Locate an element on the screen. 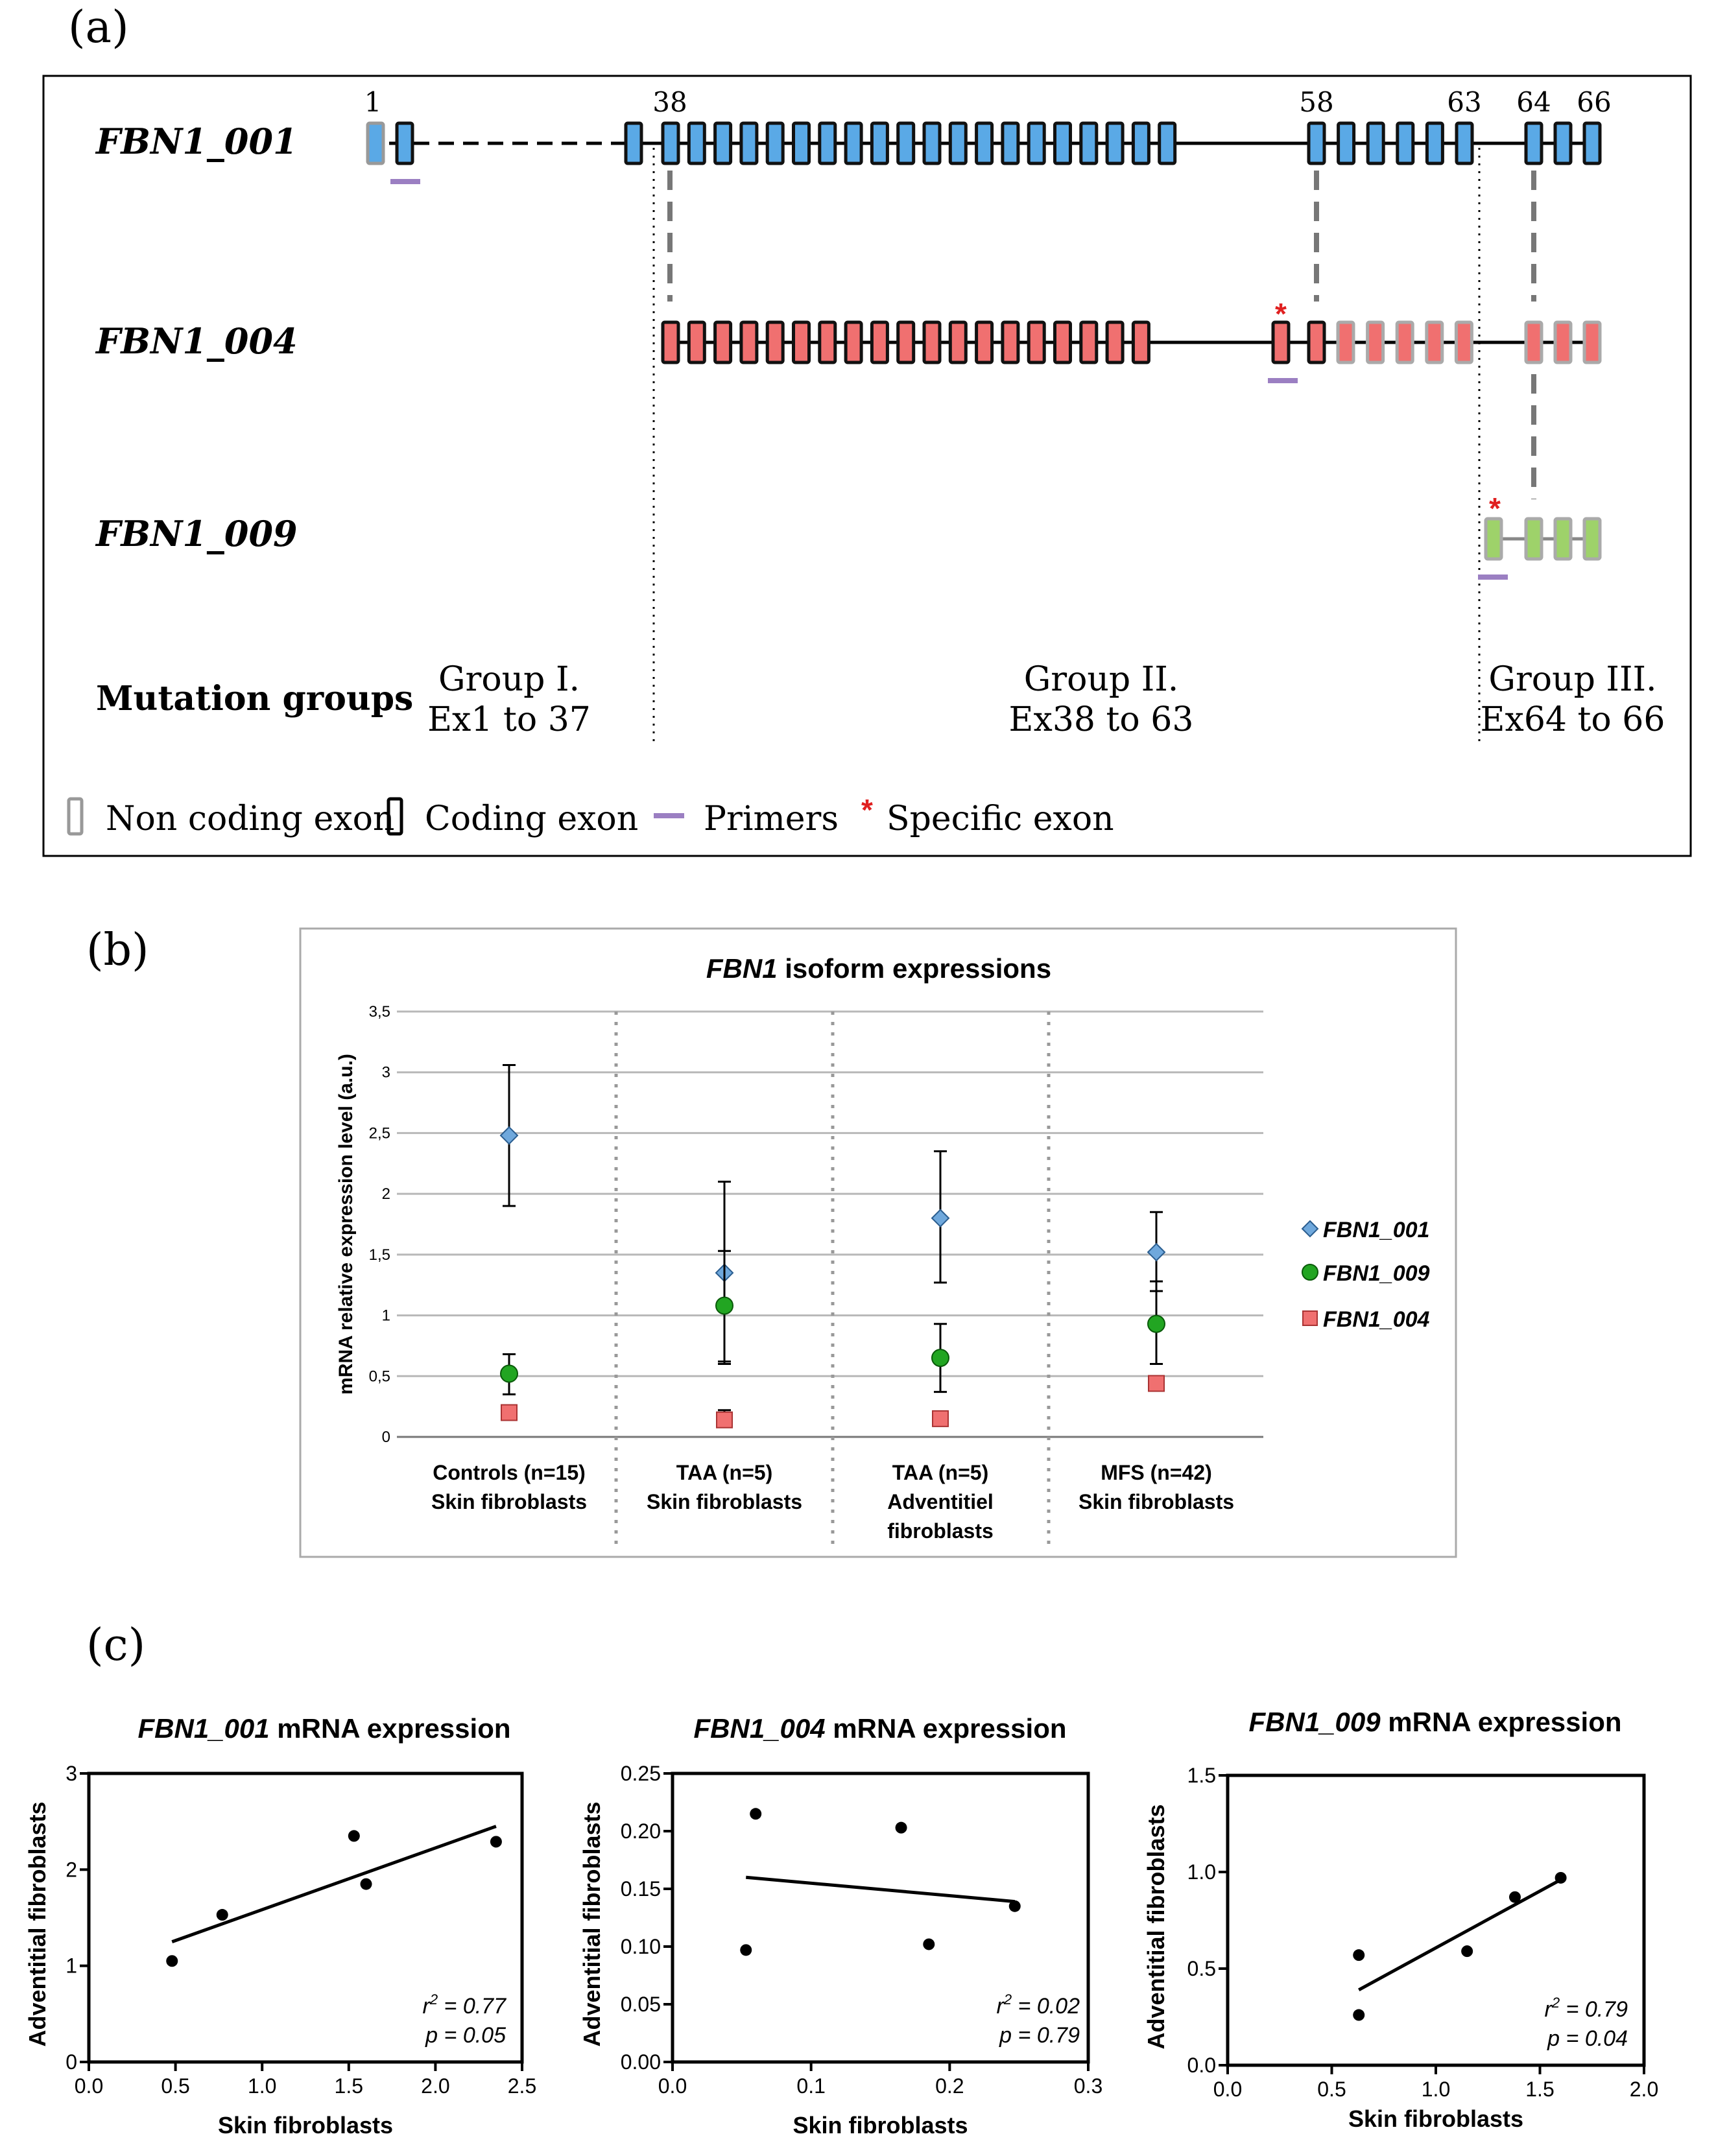 The width and height of the screenshot is (1716, 2156). legend-specific-swatch: * is located at coordinates (867, 810).